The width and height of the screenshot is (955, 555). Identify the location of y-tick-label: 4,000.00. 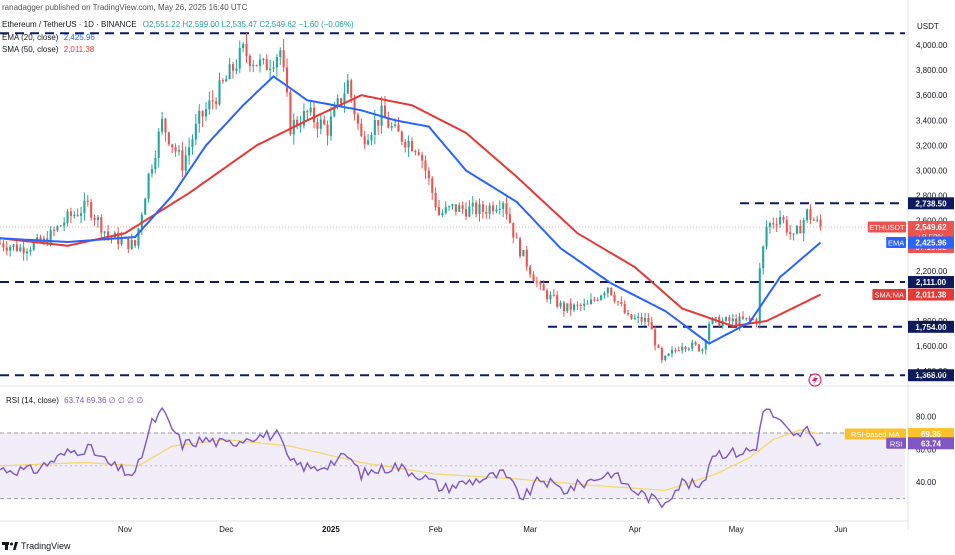
(932, 45).